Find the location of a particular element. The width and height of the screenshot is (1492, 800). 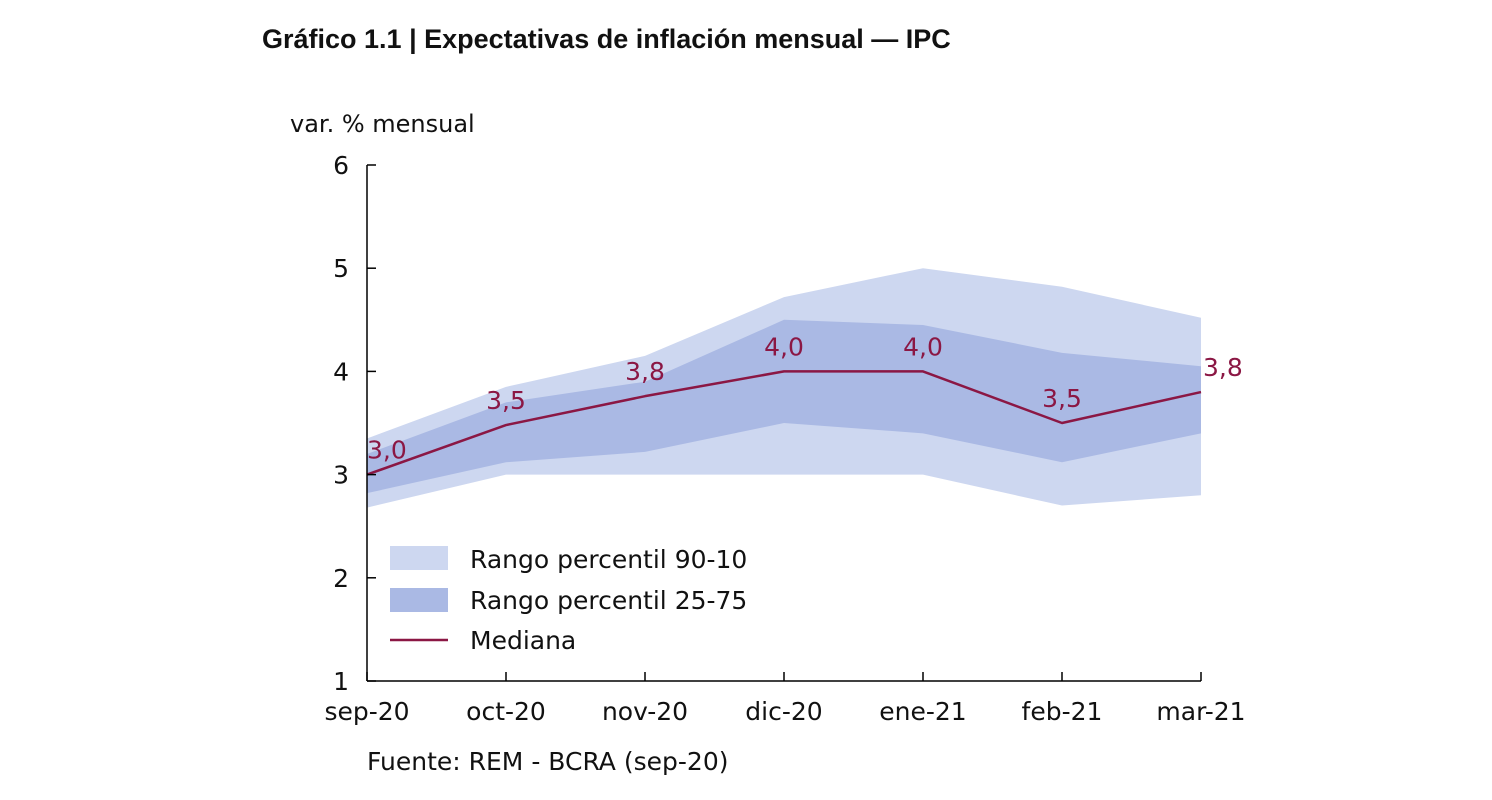

median-layer is located at coordinates (784, 423).